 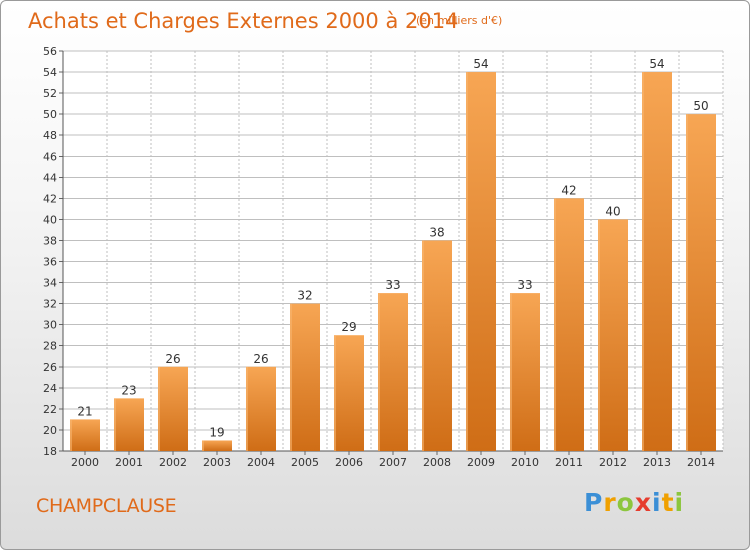 I want to click on chart-subtitle: (en milliers d'€), so click(x=459, y=20).